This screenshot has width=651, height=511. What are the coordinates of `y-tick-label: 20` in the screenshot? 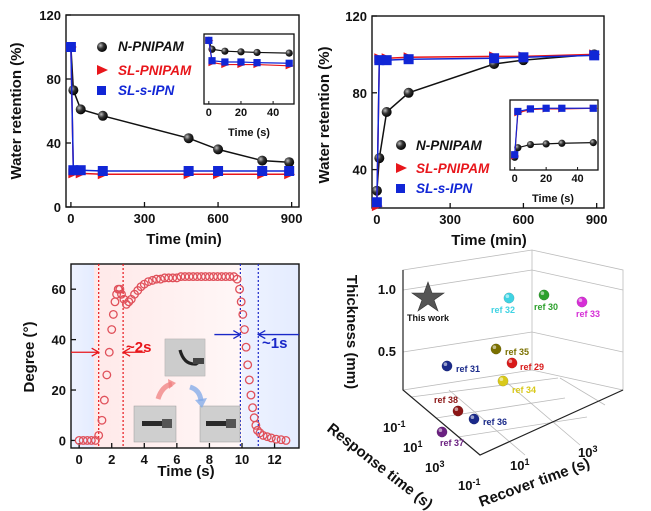 It's located at (59, 390).